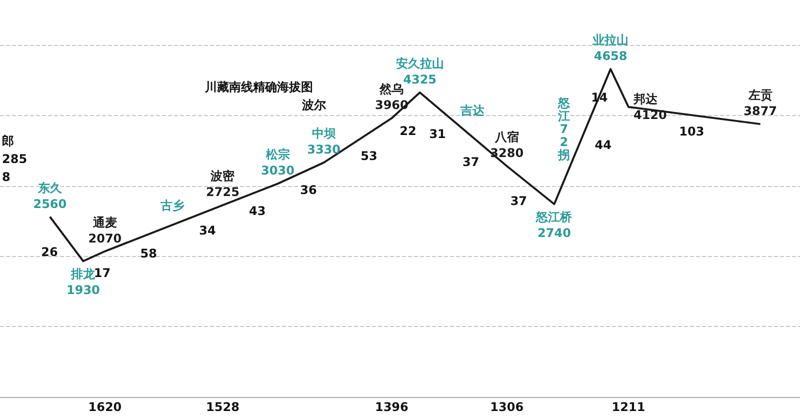  Describe the element at coordinates (105, 230) in the screenshot. I see `data-label: 通麦 2070` at that location.